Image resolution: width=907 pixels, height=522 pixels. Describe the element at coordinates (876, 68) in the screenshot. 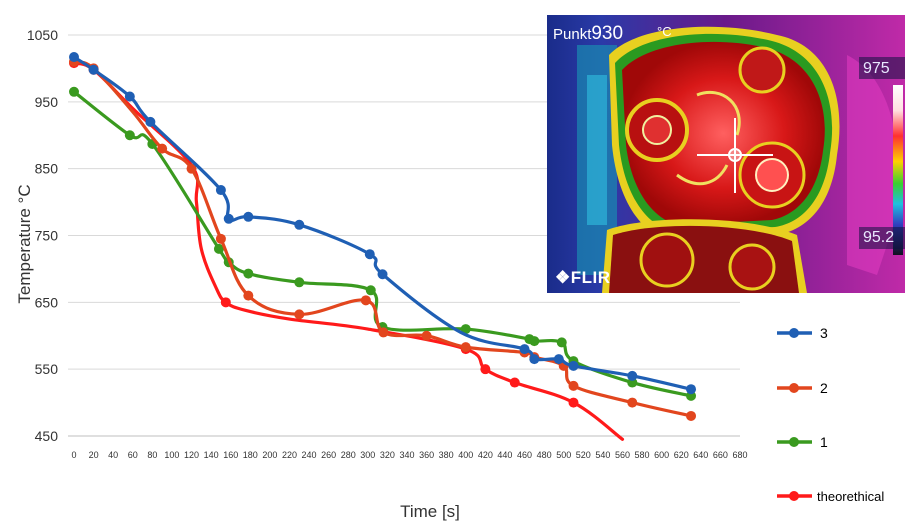

I see `thermal-scale-max: 975` at that location.